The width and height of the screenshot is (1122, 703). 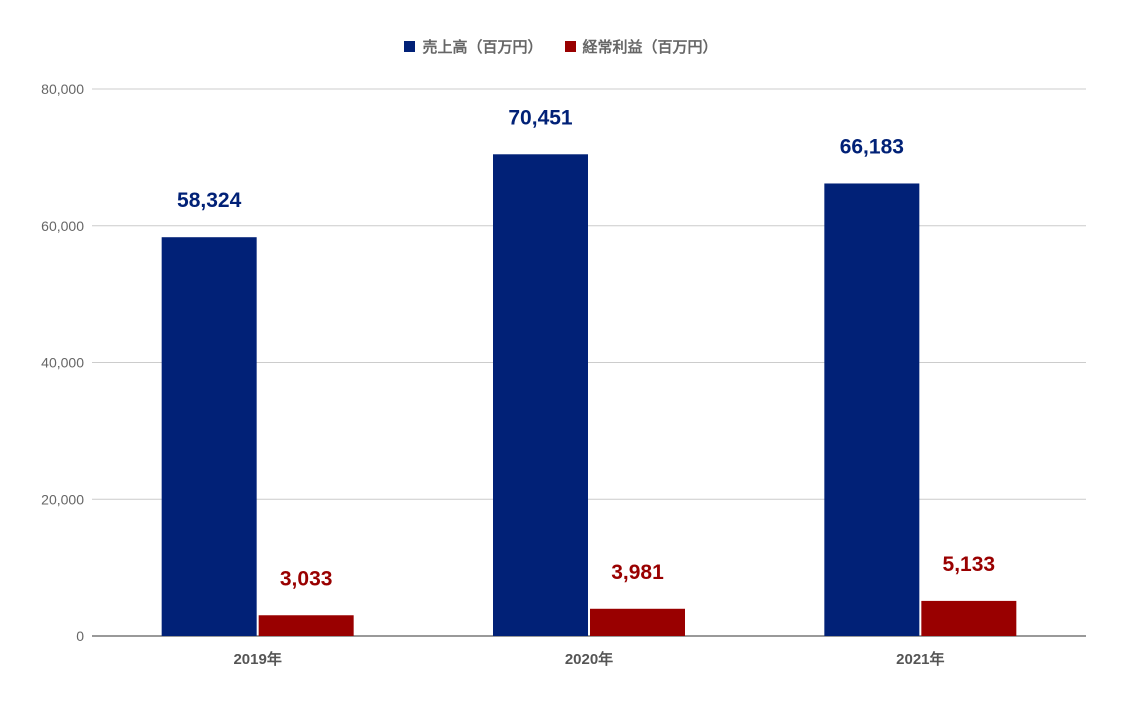 What do you see at coordinates (920, 659) in the screenshot?
I see `x-tick-label: 2021年` at bounding box center [920, 659].